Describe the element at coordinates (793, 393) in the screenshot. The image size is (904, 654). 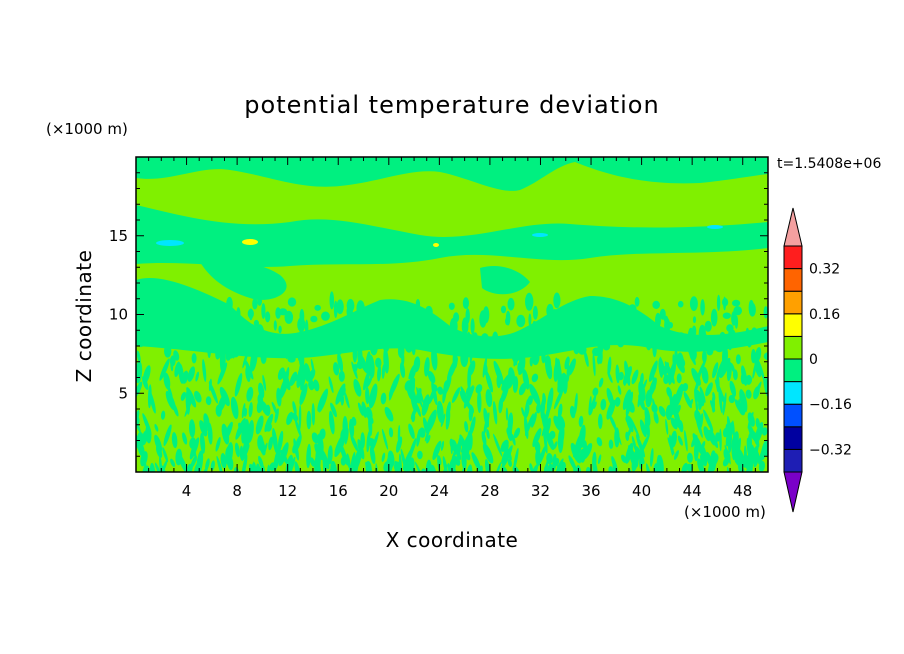
I see `colorbar-swatch` at that location.